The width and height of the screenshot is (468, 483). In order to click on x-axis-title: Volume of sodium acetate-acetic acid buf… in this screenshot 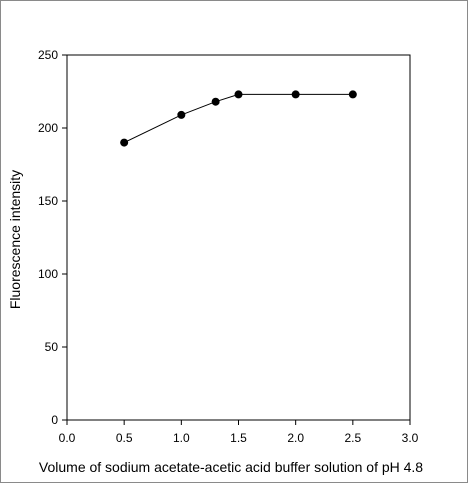, I will do `click(231, 467)`.